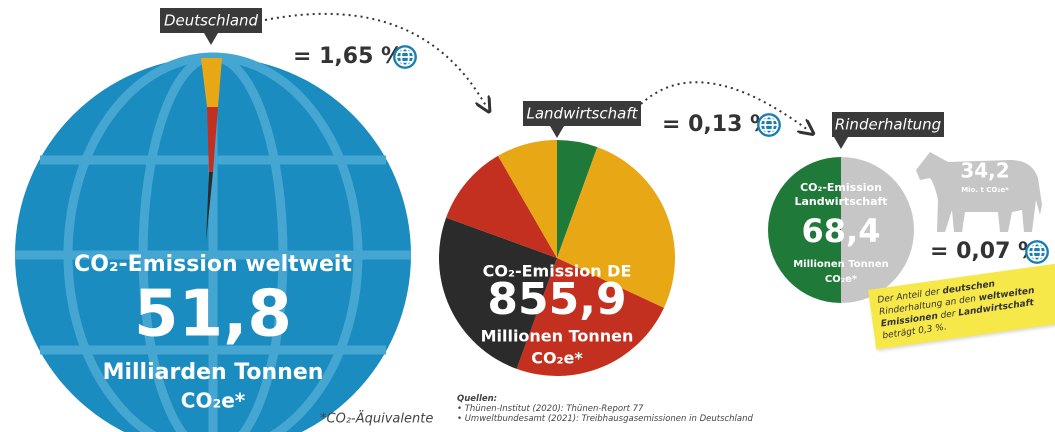 This screenshot has width=1055, height=432. Describe the element at coordinates (213, 372) in the screenshot. I see `world-unit: Milliarden Tonnen` at that location.